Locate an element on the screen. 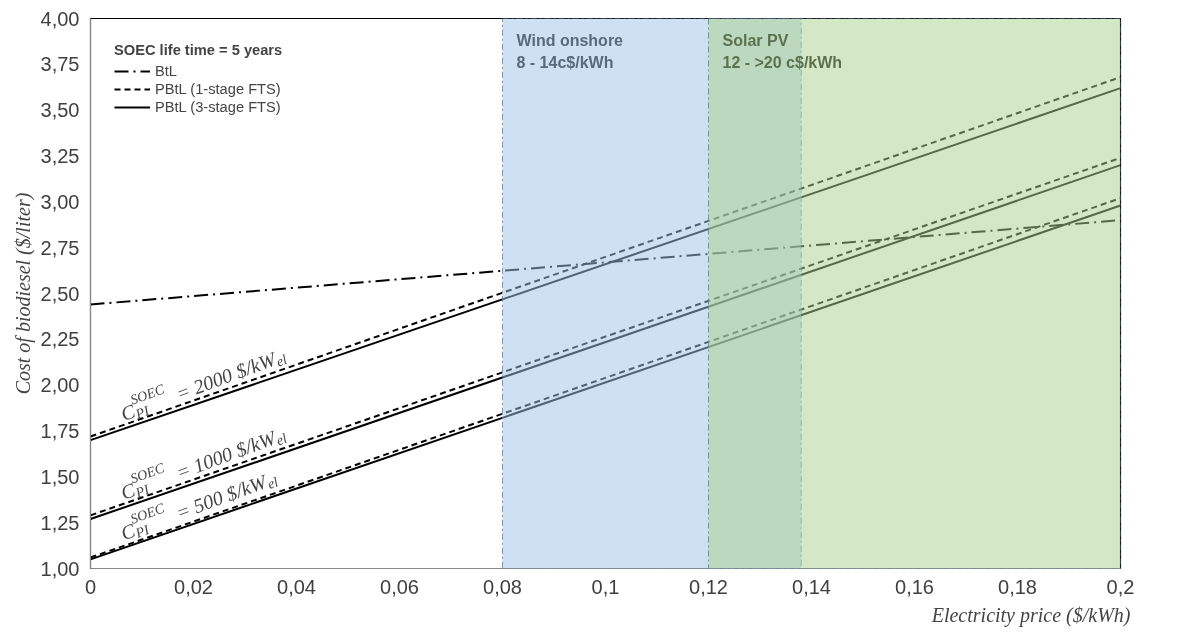 The width and height of the screenshot is (1184, 641). y-tick-label: 2,25 is located at coordinates (60, 339).